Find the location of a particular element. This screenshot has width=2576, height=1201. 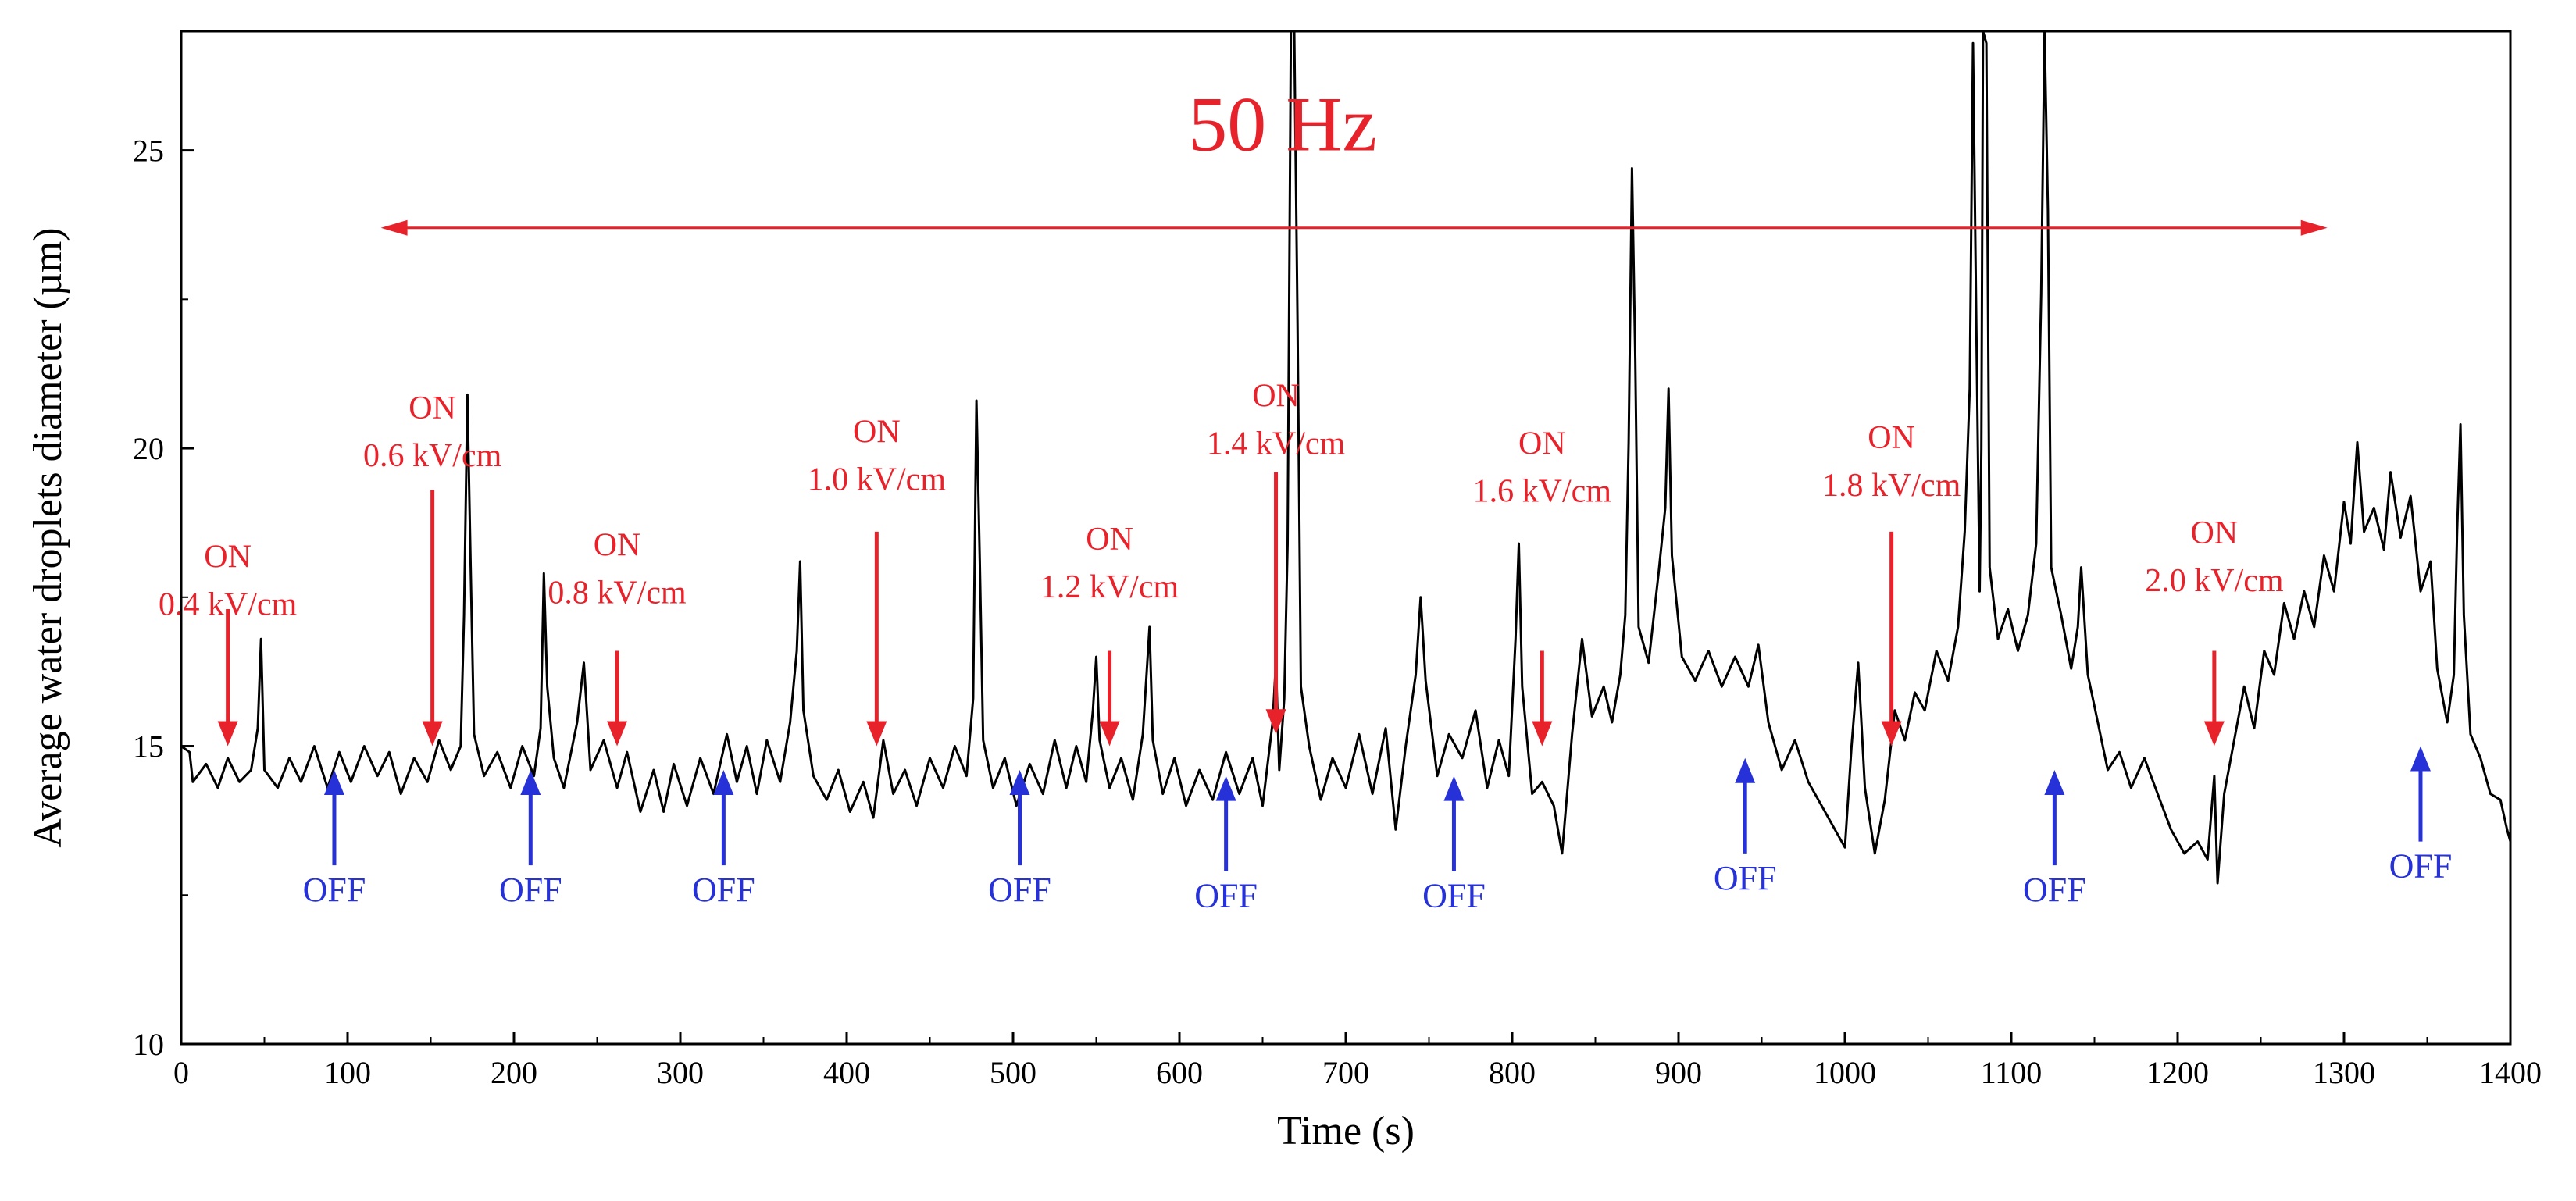

x-tick-label: 400 is located at coordinates (846, 1072).